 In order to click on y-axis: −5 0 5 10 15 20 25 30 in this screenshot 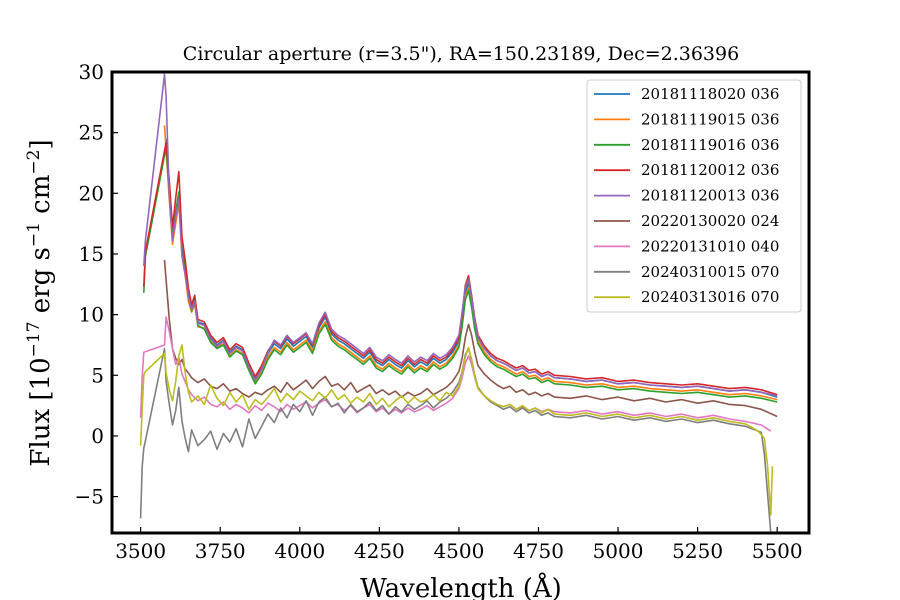, I will do `click(96, 284)`.